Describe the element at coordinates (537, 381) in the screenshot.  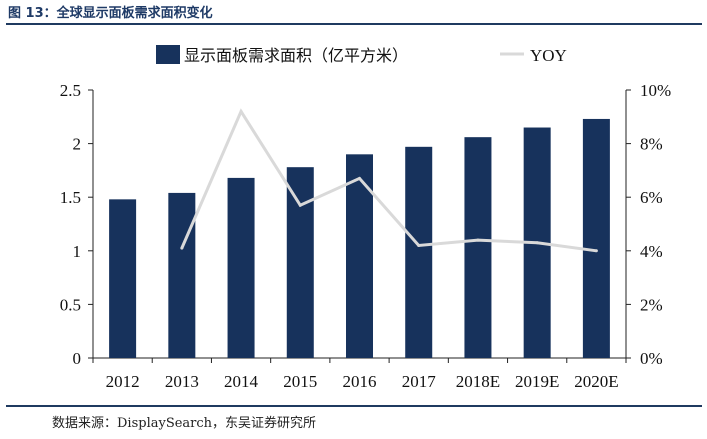
I see `x-tick-label: 2019E` at that location.